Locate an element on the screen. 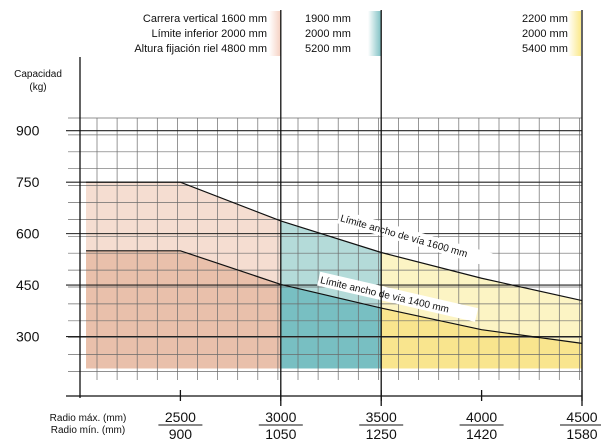  y-tick-labels: 300 450 600 750 900 is located at coordinates (28, 234).